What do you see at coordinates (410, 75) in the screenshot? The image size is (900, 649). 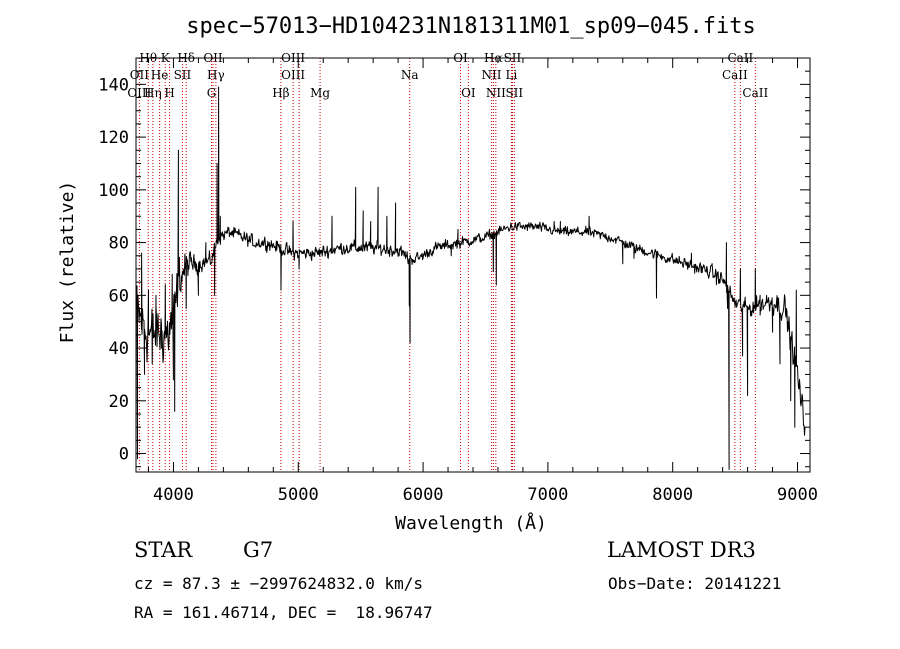 I see `line-marker-label: Na` at bounding box center [410, 75].